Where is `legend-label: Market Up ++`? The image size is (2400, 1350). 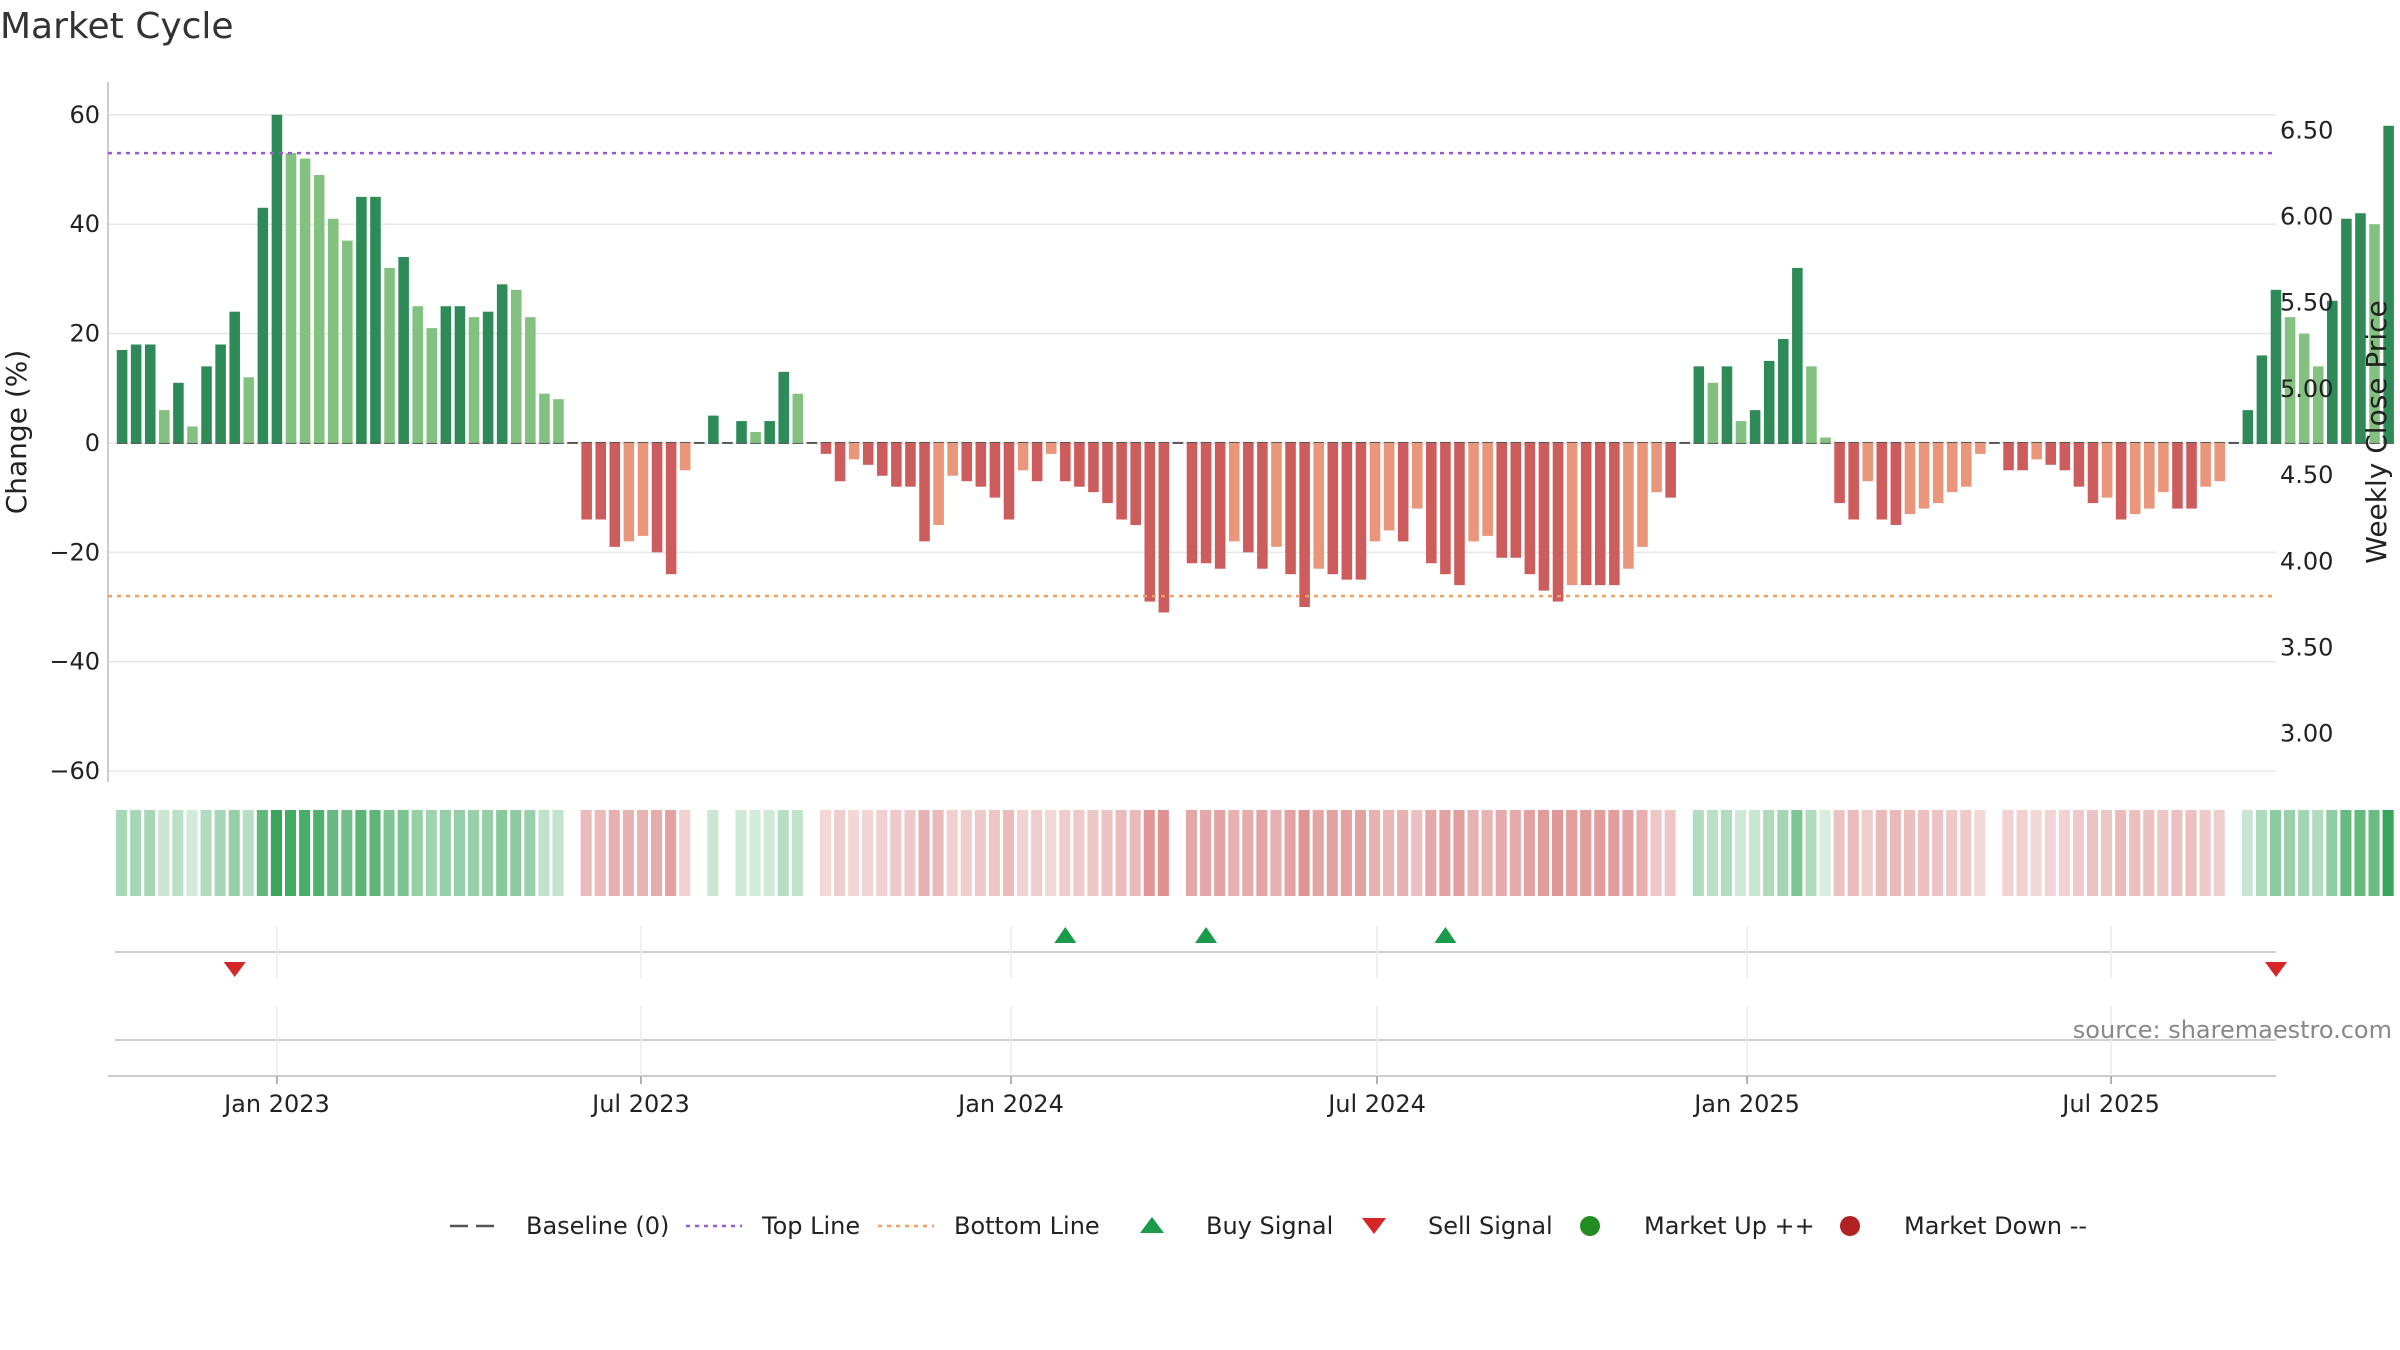 legend-label: Market Up ++ is located at coordinates (1729, 1226).